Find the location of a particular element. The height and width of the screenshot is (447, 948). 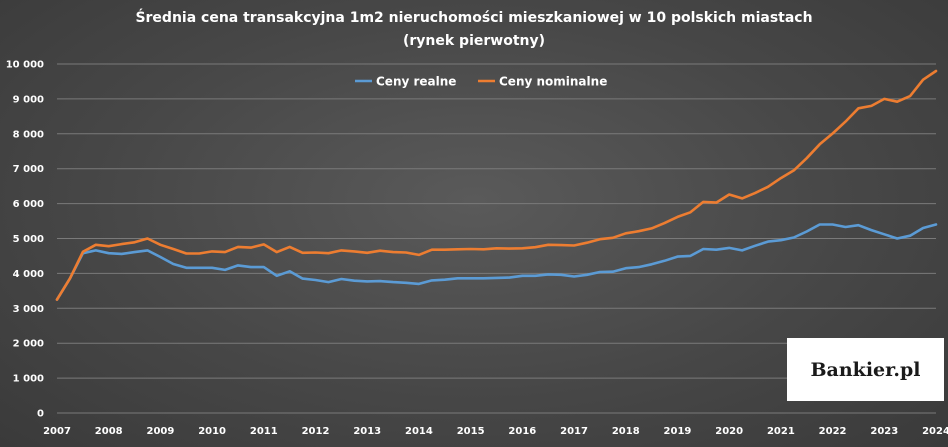

x-tick-label: 2017 is located at coordinates (574, 431).